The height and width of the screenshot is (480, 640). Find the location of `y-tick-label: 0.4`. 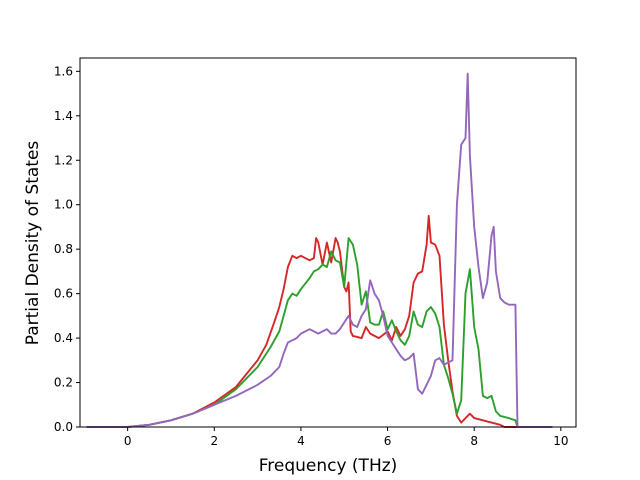

y-tick-label: 0.4 is located at coordinates (63, 338).